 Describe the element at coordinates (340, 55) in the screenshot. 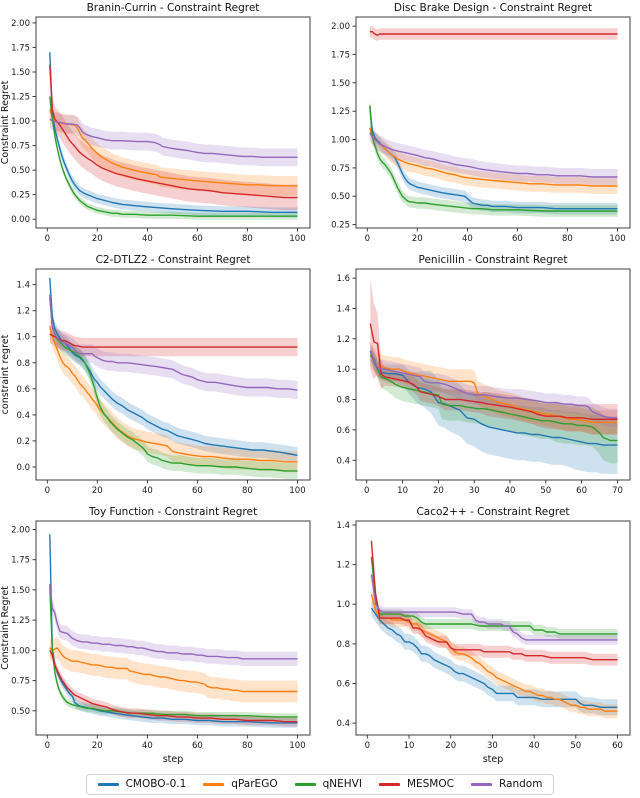

I see `y-tick-label: 1.75` at that location.